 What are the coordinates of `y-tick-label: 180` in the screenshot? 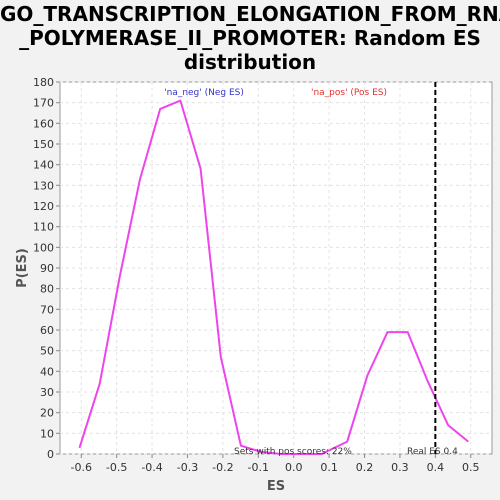 It's located at (43, 82).